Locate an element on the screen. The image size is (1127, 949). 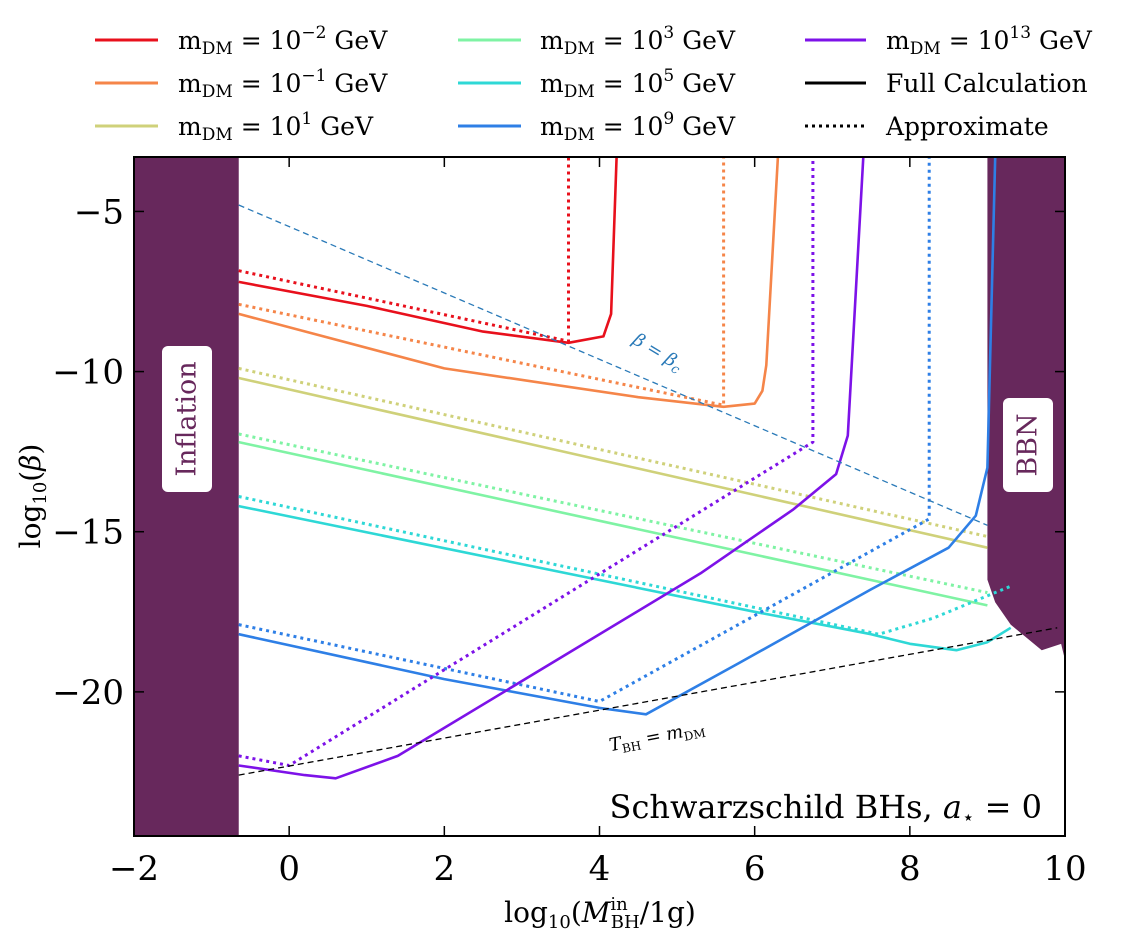
y-axis-label: log10(β) is located at coordinates (32, 496).